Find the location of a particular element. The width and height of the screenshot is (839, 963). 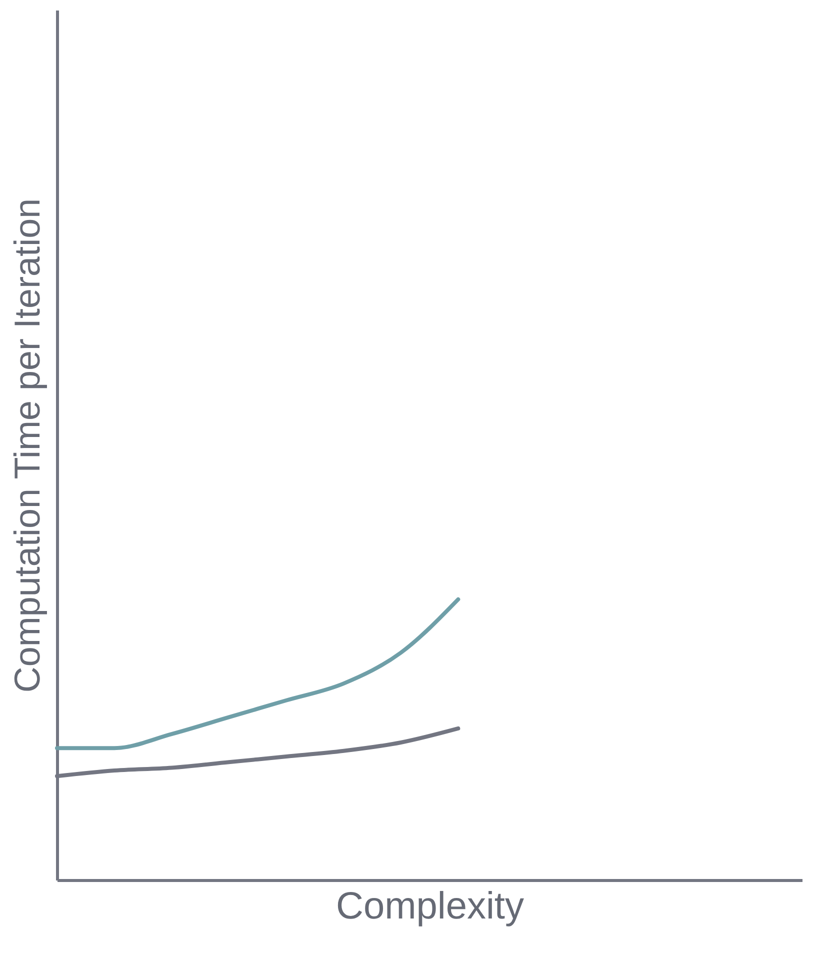

y-axis-title: Computation Time per Iteration is located at coordinates (27, 445).